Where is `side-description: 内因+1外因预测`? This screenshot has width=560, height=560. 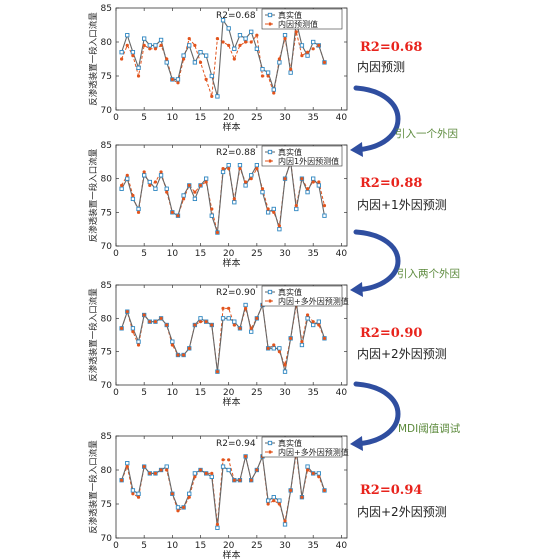 side-description: 内因+1外因预测 is located at coordinates (402, 205).